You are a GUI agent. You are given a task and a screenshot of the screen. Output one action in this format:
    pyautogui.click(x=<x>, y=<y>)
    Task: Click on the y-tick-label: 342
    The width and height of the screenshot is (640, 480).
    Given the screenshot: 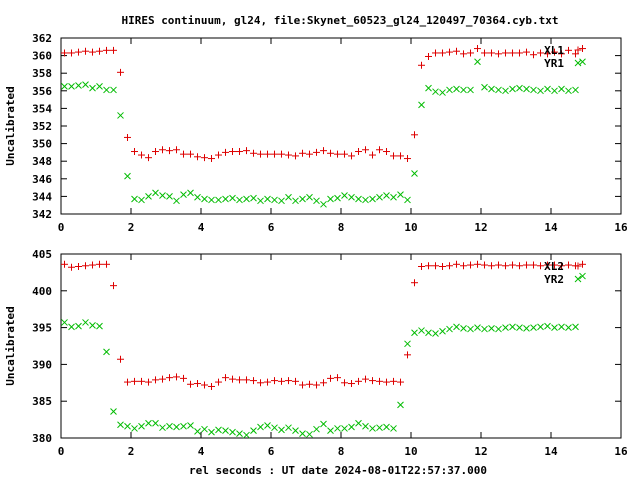 What is the action you would take?
    pyautogui.click(x=42, y=214)
    